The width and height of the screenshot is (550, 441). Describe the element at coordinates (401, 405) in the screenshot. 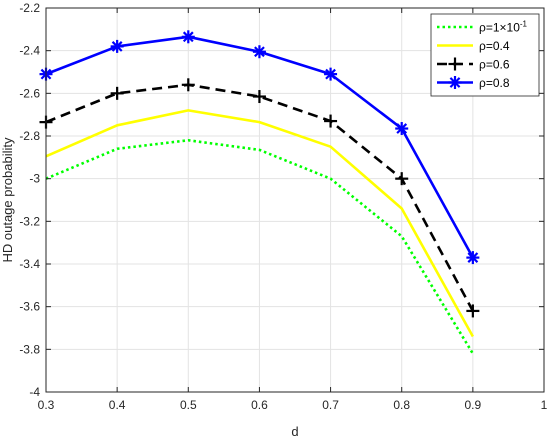

I see `x-tick-label: 0.8` at that location.